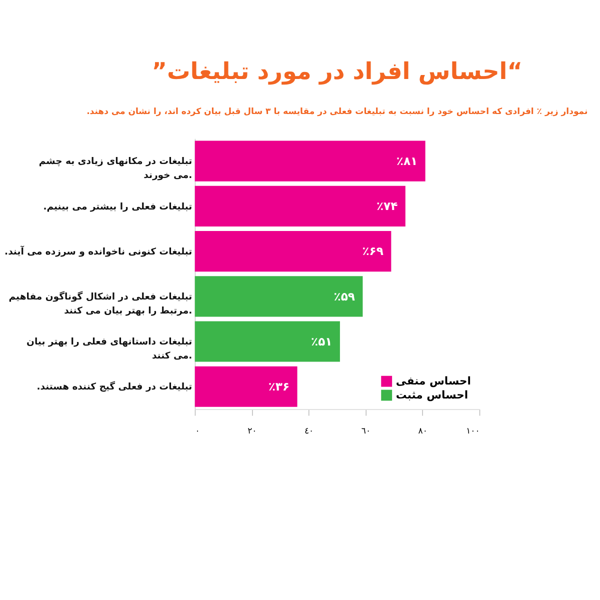  Describe the element at coordinates (98, 251) in the screenshot. I see `y-tick-label: تبلیغات کنونی ناخوانده و سرزده می آیند.` at that location.